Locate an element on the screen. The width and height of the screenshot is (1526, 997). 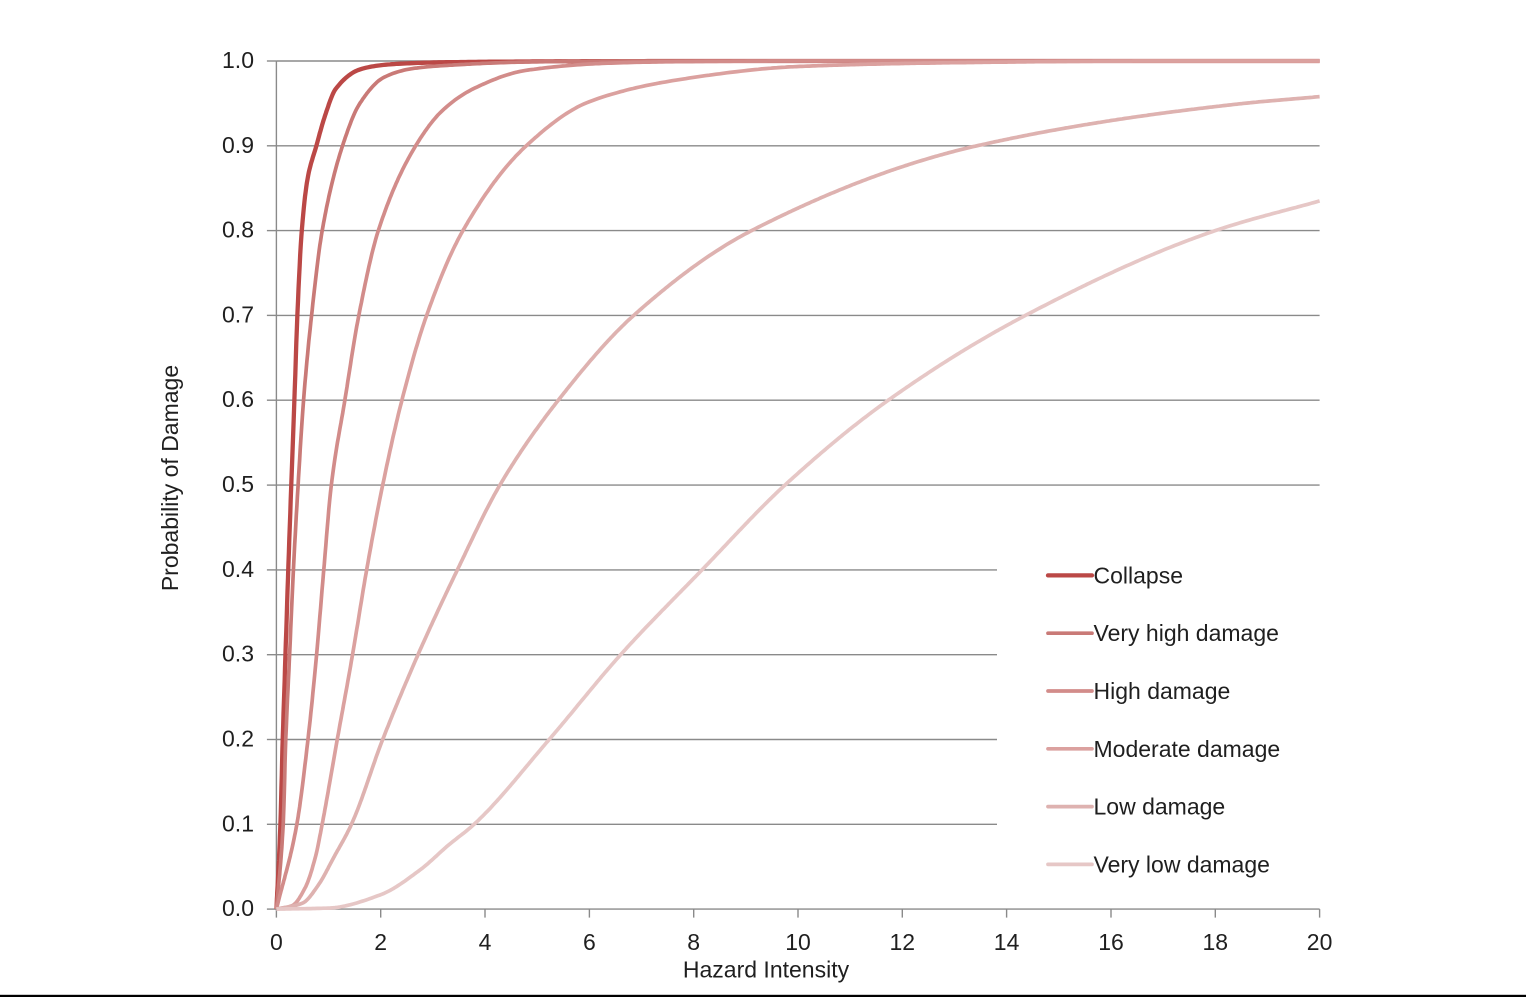
svg-text: 0 is located at coordinates (276, 942).